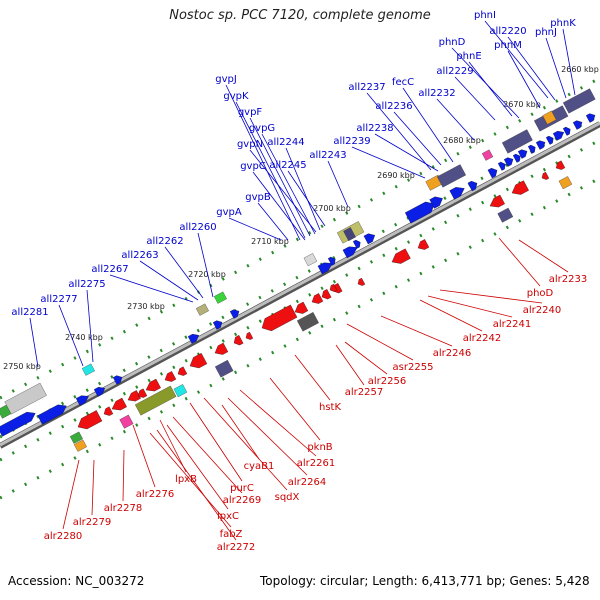 This screenshot has width=600, height=600. Describe the element at coordinates (63, 536) in the screenshot. I see `reverse-gene-label: alr2280` at that location.